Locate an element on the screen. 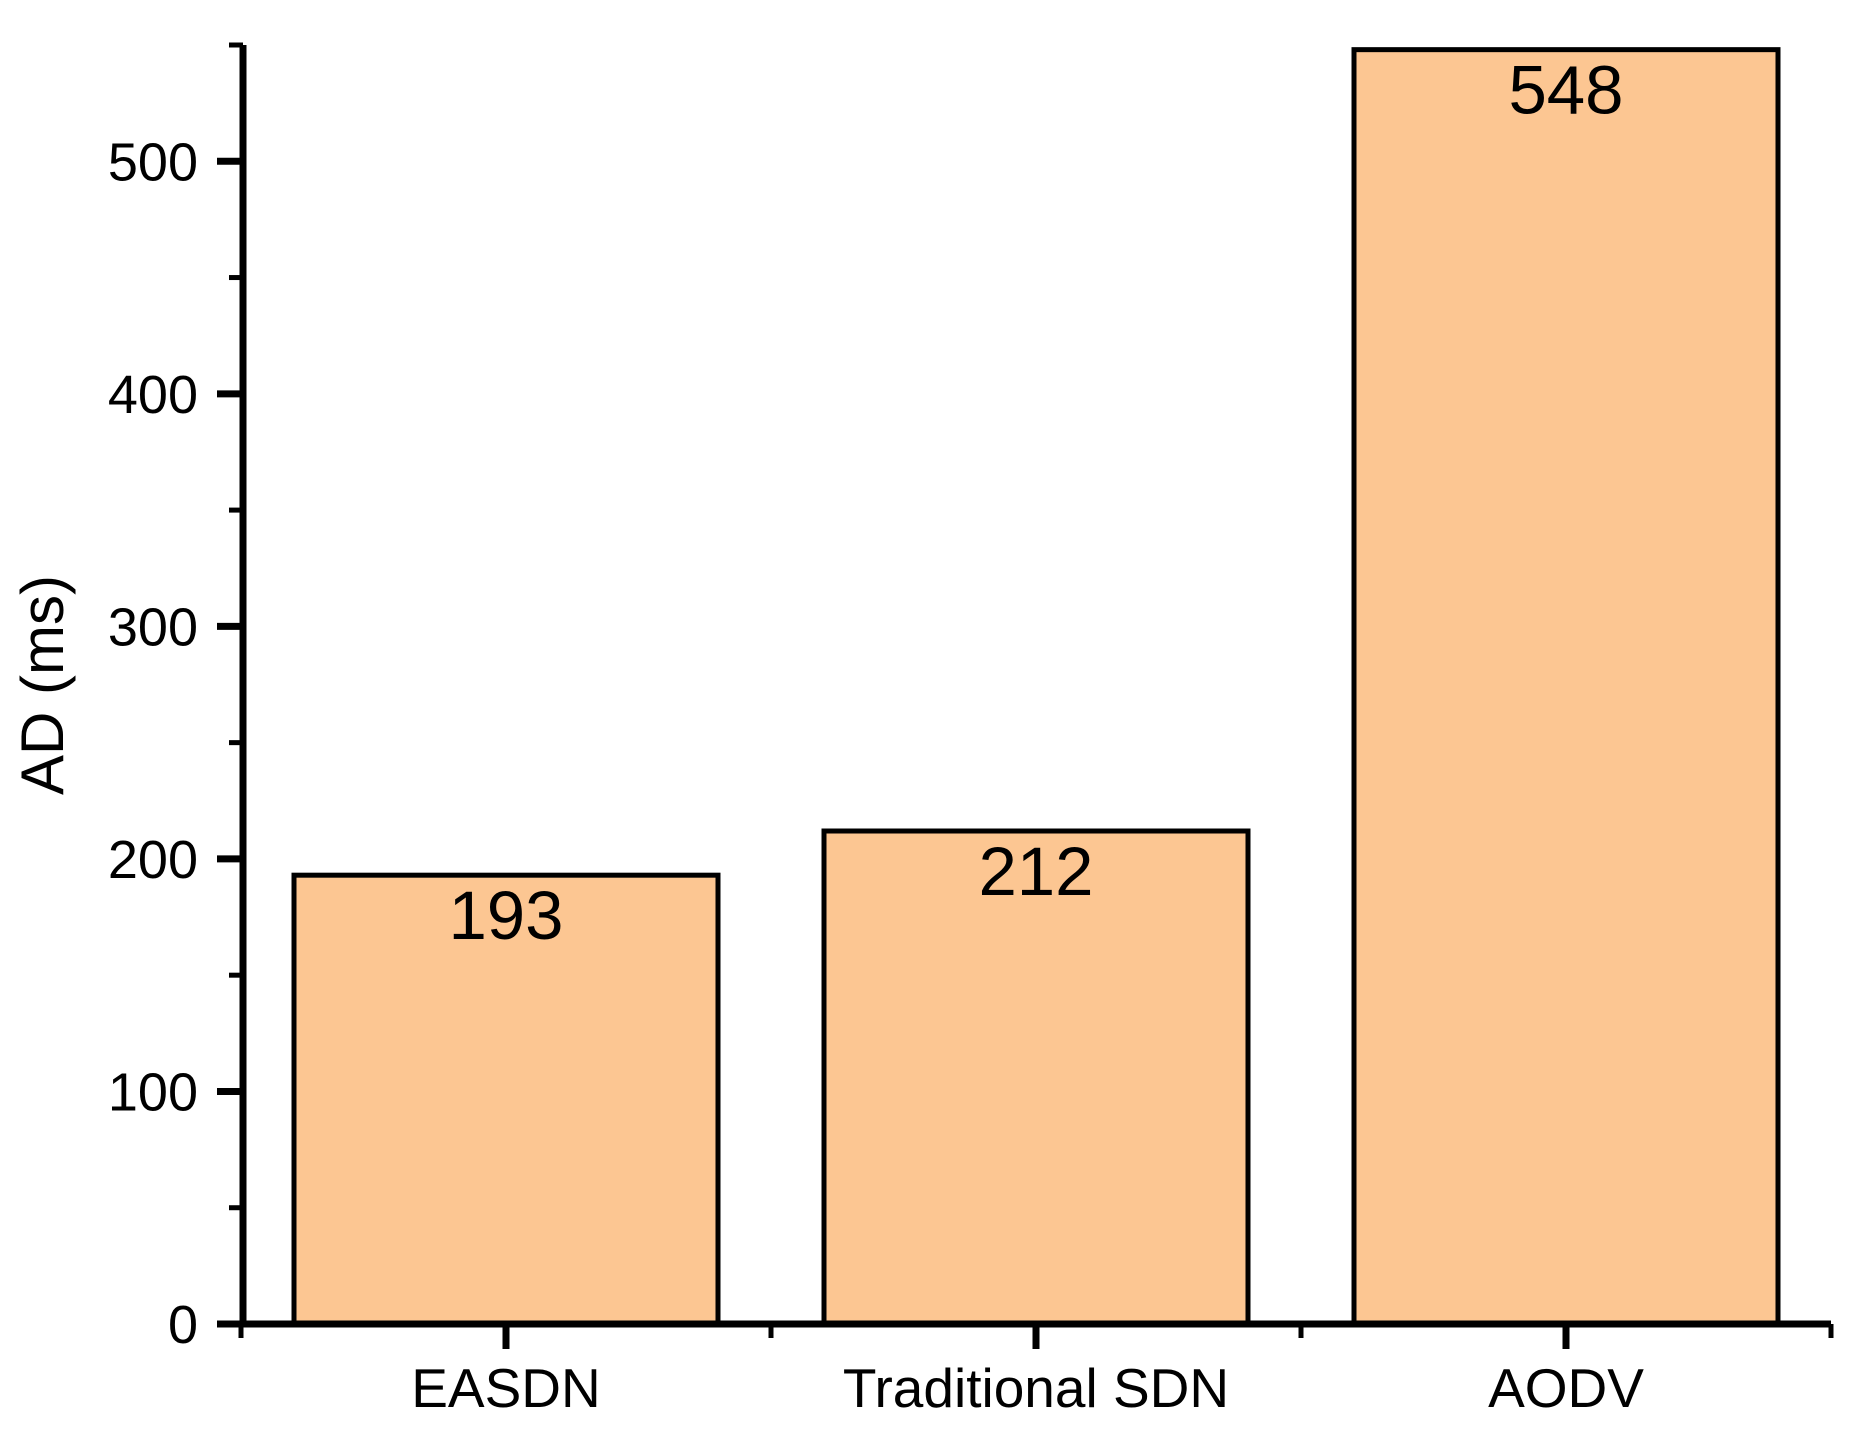  y-tick-label: 200 is located at coordinates (153, 860).